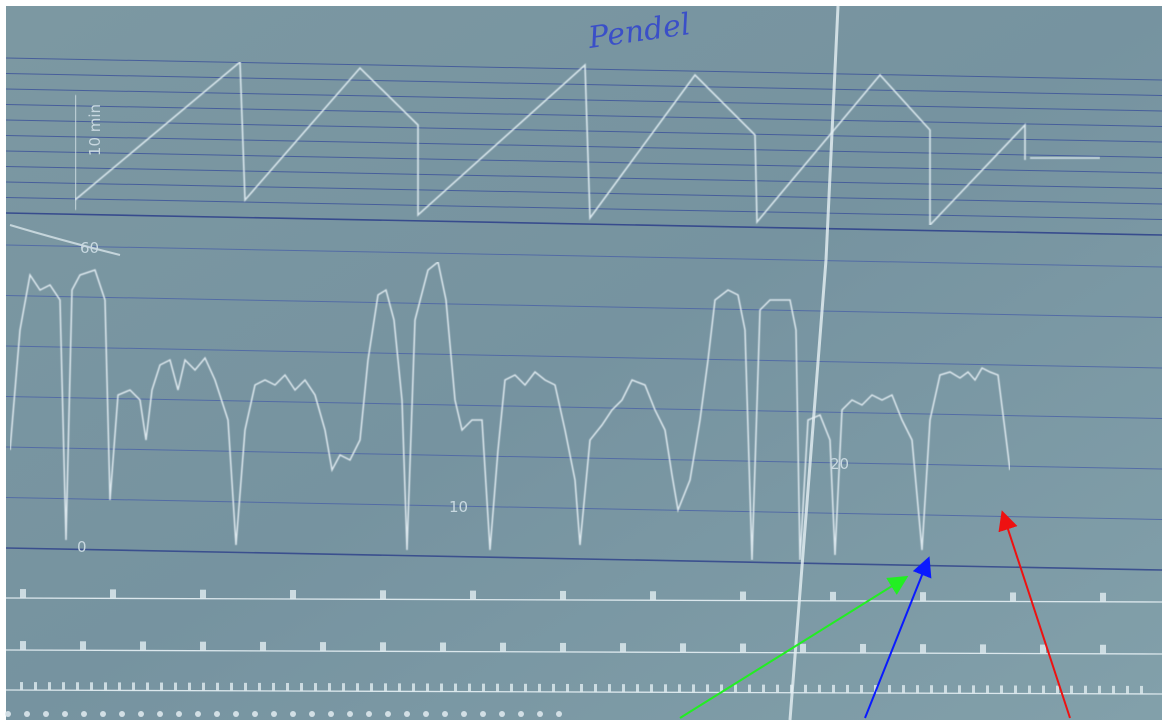  Describe the element at coordinates (89, 248) in the screenshot. I see `scale-label: 60` at that location.